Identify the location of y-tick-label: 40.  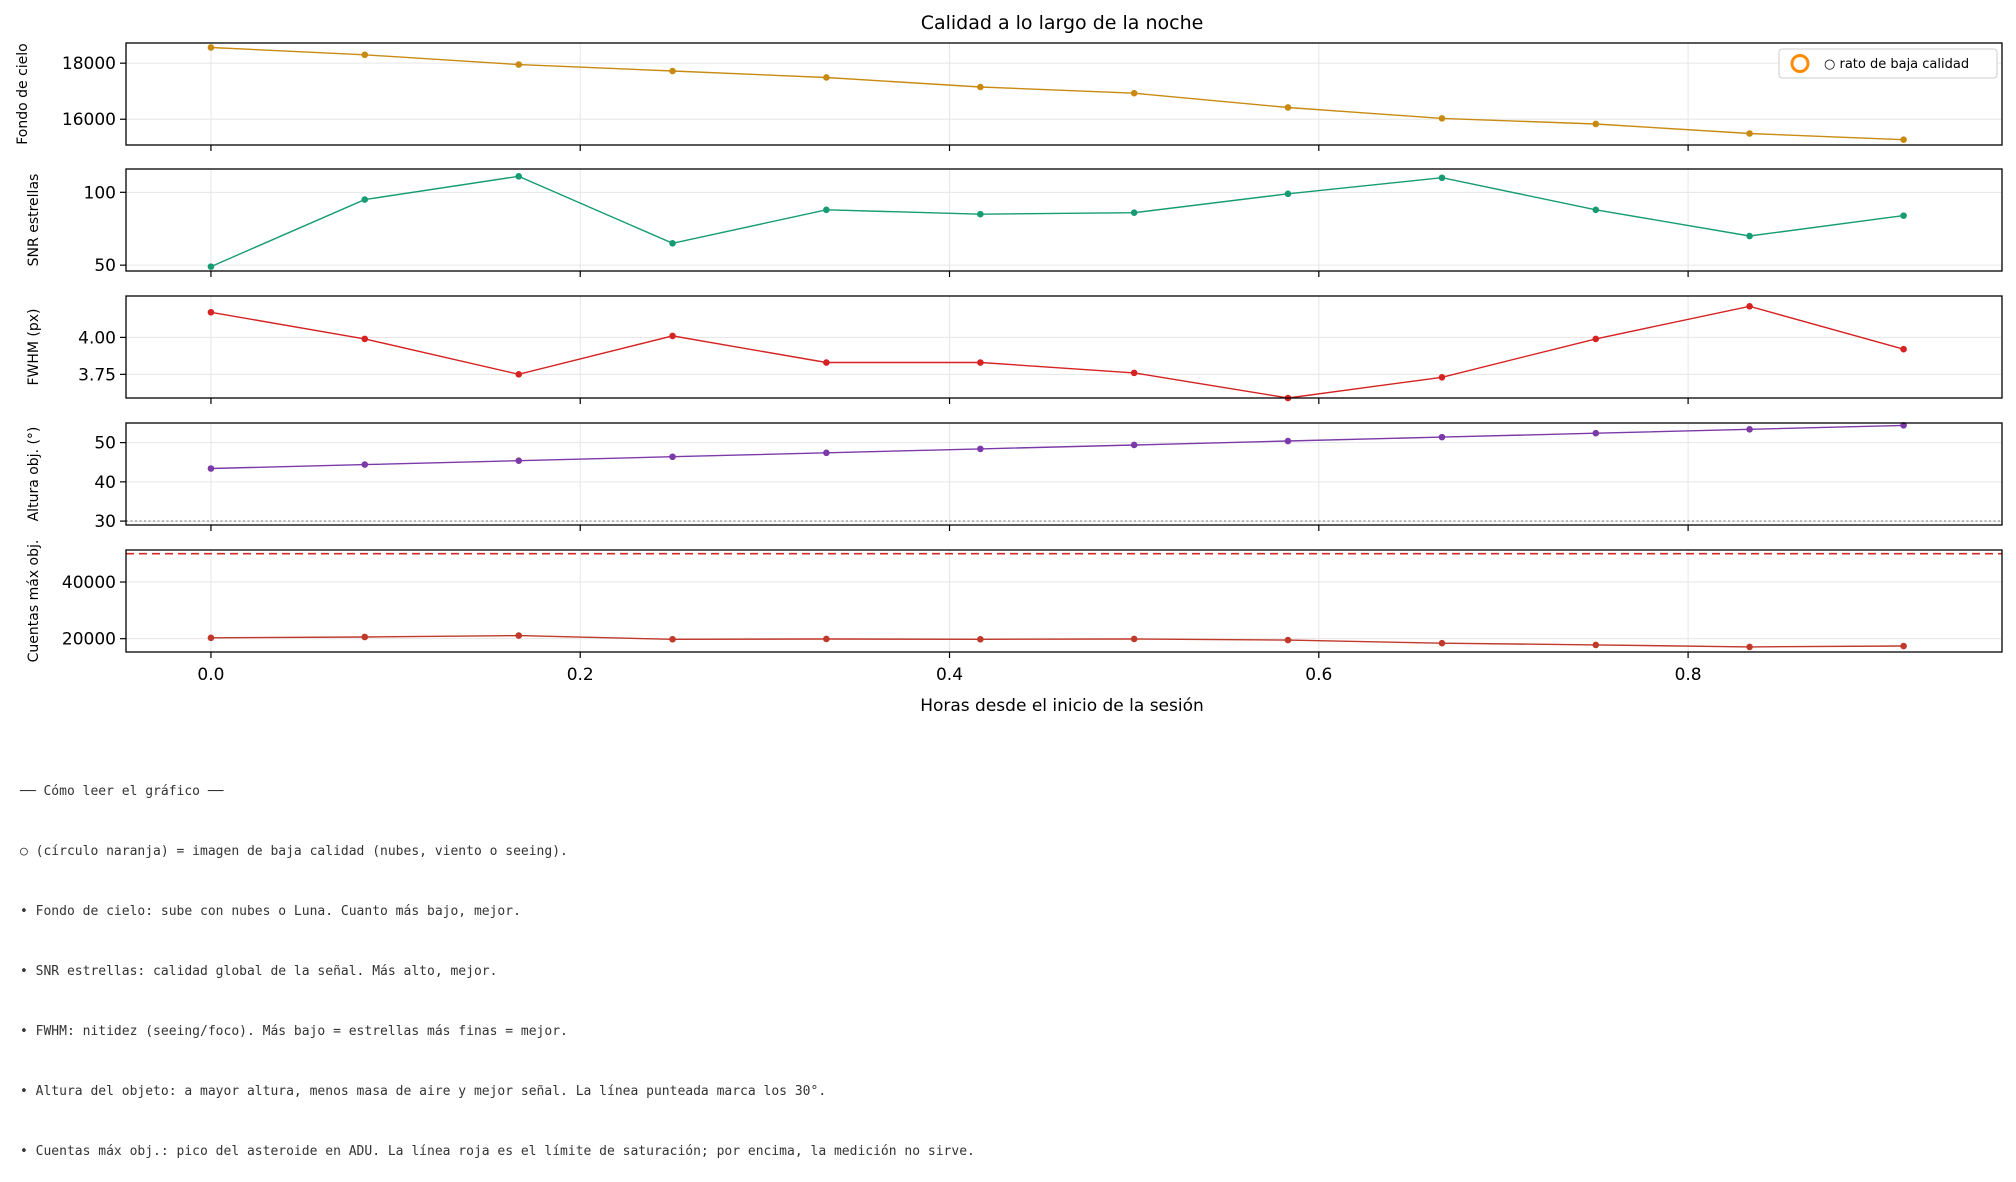
(105, 483).